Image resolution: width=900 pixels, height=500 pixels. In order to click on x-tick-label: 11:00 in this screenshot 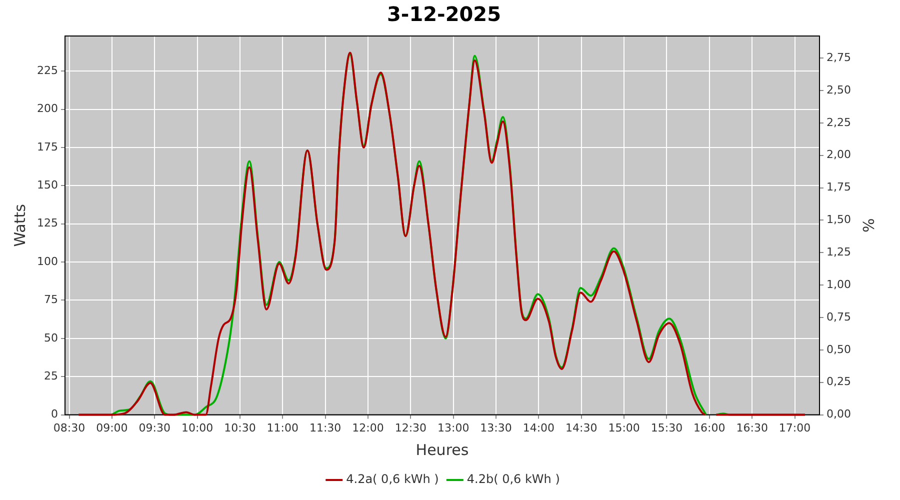, I will do `click(282, 427)`.